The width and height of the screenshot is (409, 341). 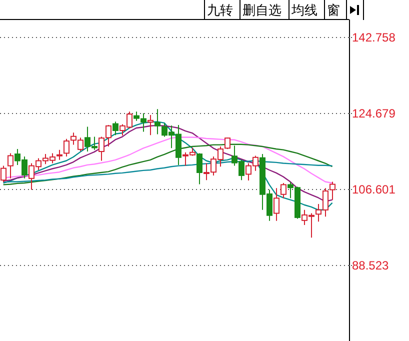 I want to click on y-tick-label: 88.523, so click(x=371, y=265).